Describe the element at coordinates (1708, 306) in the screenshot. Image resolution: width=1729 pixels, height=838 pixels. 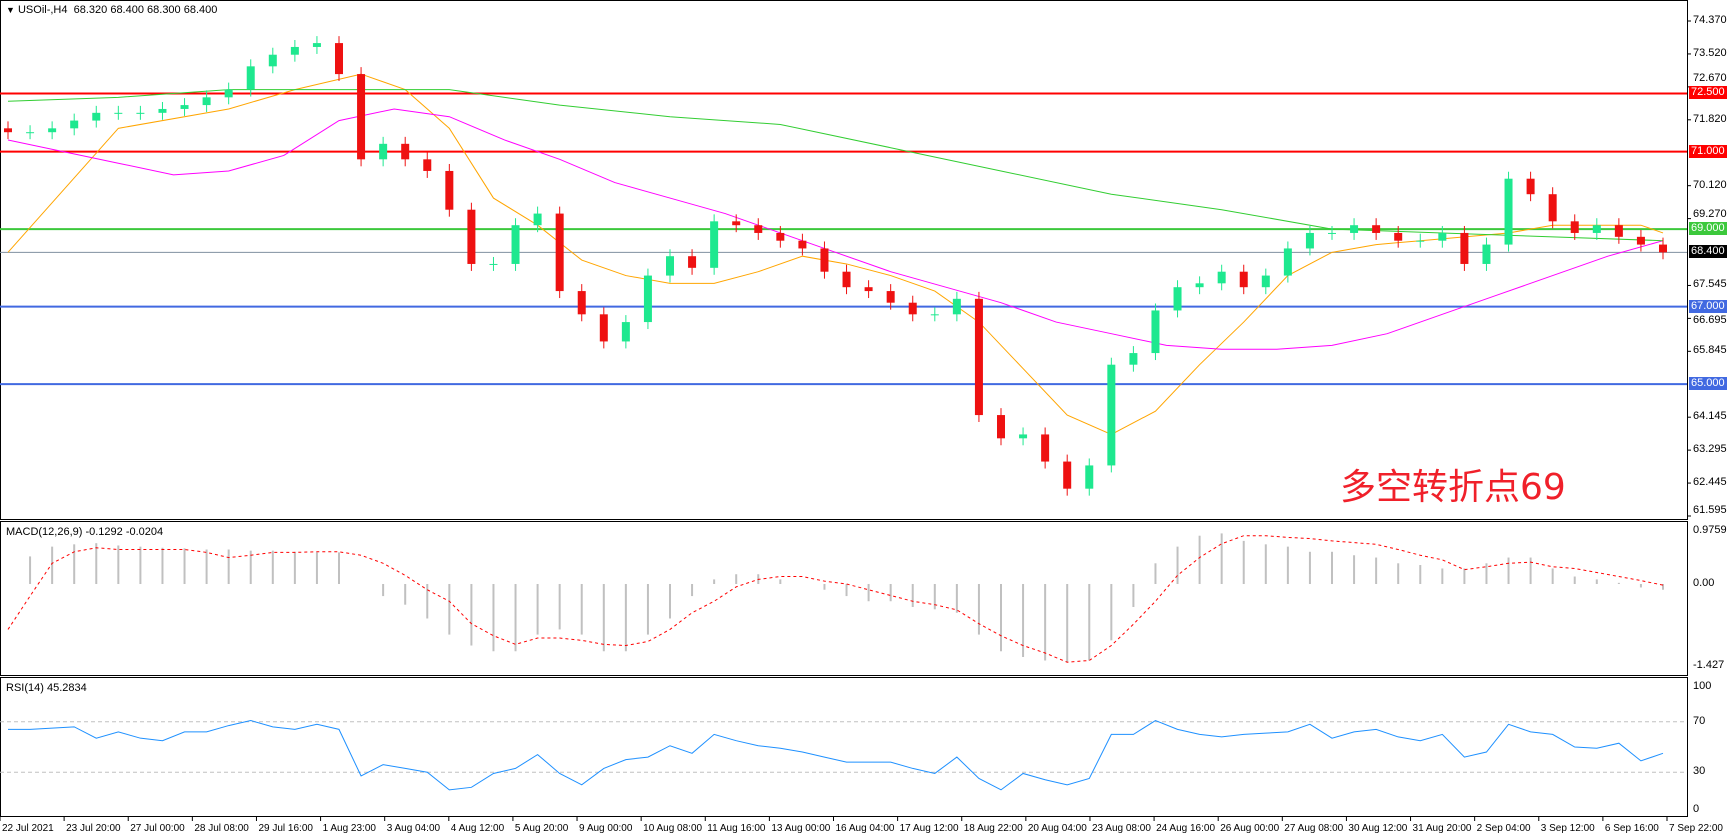
I see `price-level-tag: 67.000` at that location.